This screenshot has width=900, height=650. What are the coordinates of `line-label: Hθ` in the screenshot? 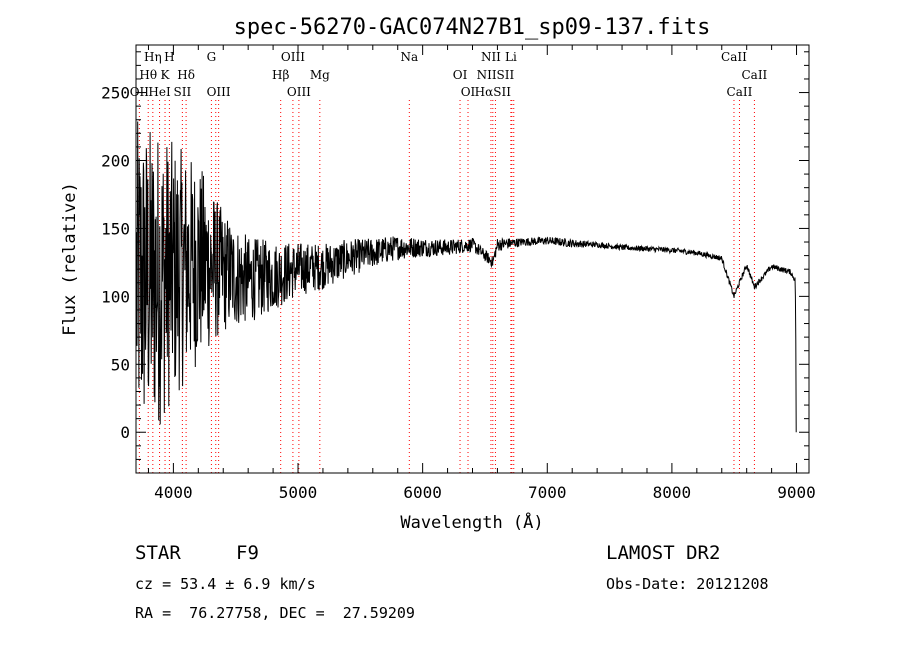 It's located at (148, 75).